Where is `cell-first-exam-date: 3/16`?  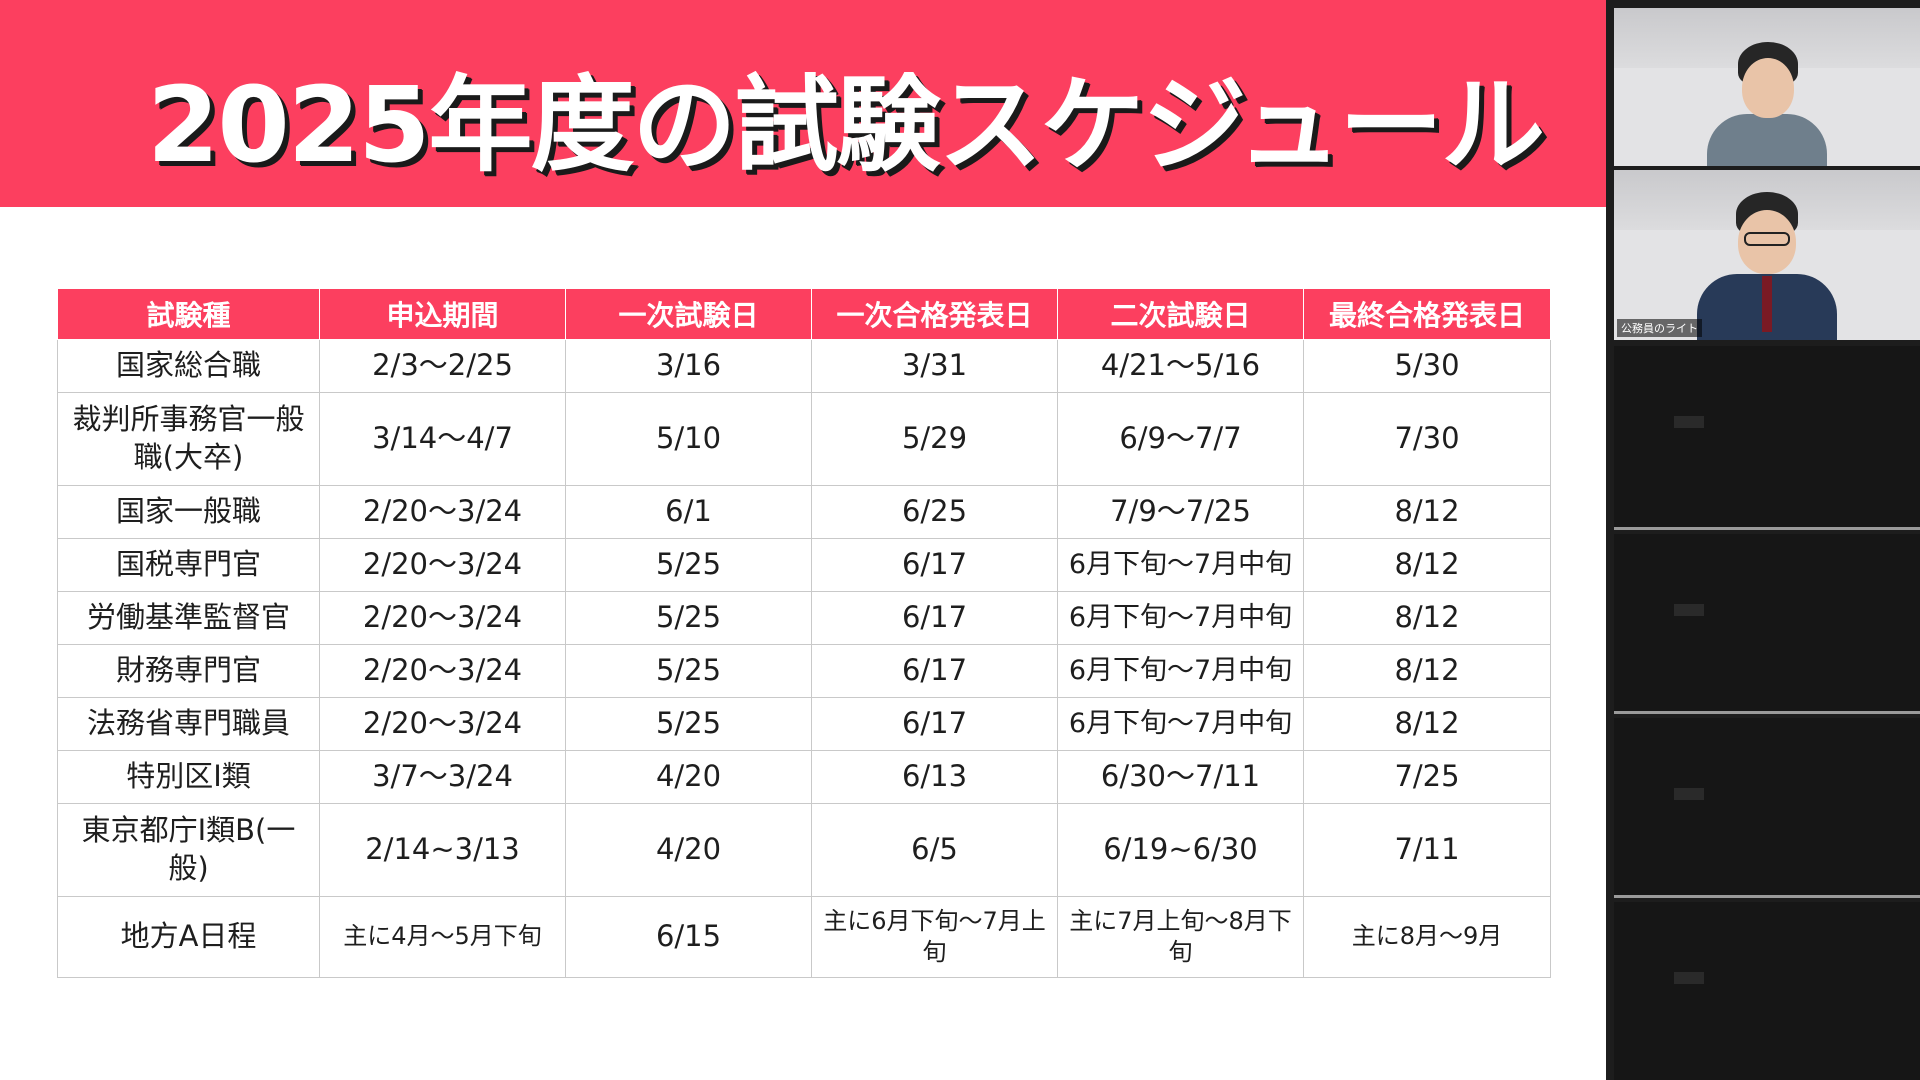 cell-first-exam-date: 3/16 is located at coordinates (688, 366).